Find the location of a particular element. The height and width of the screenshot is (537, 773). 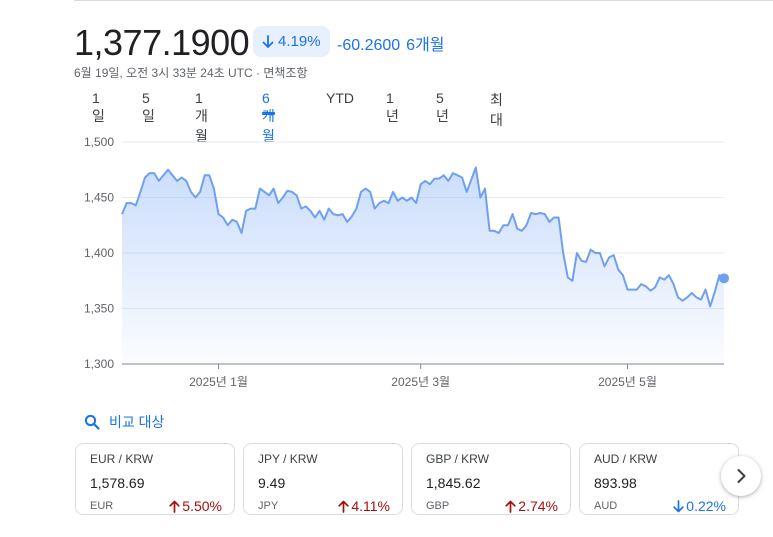

compare-card-eur: EUR / KRW 1,578.69 EUR 5.50% is located at coordinates (155, 479).